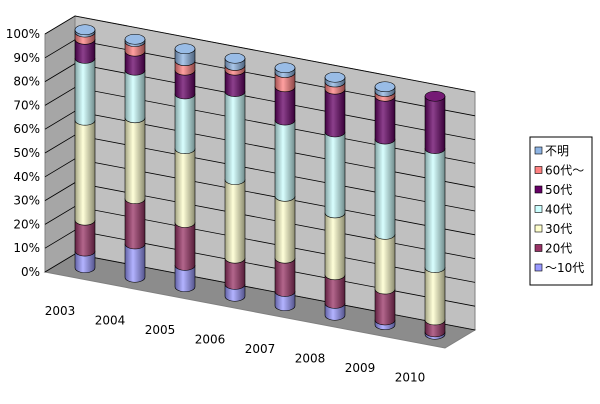 The image size is (600, 404). I want to click on y-tick-label: 70%, so click(26, 105).